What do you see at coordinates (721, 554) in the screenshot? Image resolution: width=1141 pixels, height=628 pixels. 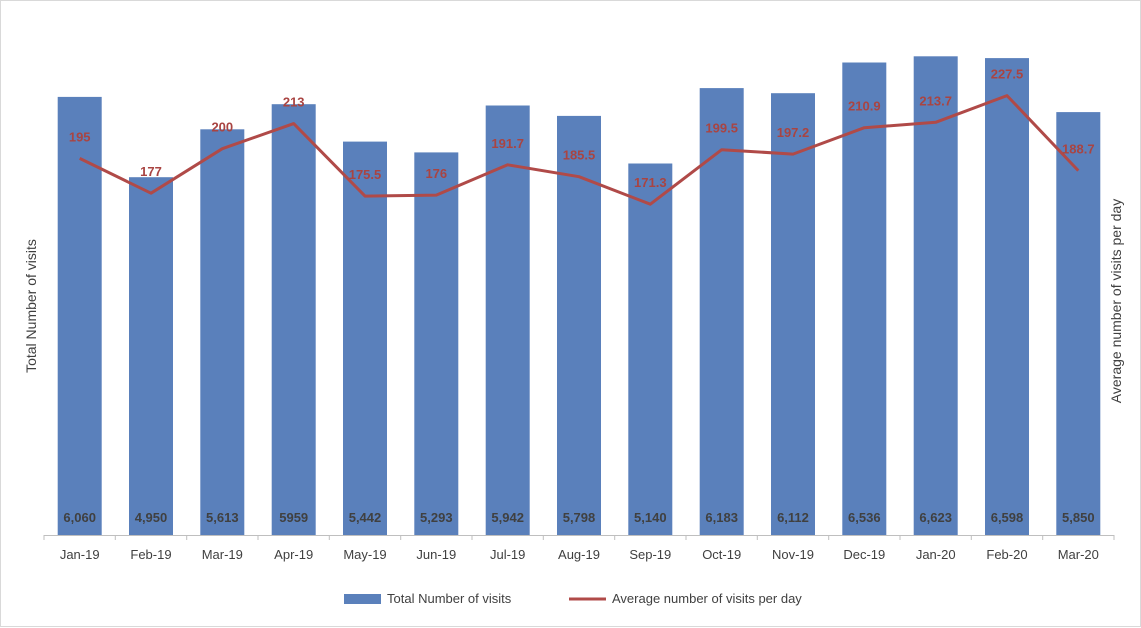 I see `x-tick-label: Oct-19` at bounding box center [721, 554].